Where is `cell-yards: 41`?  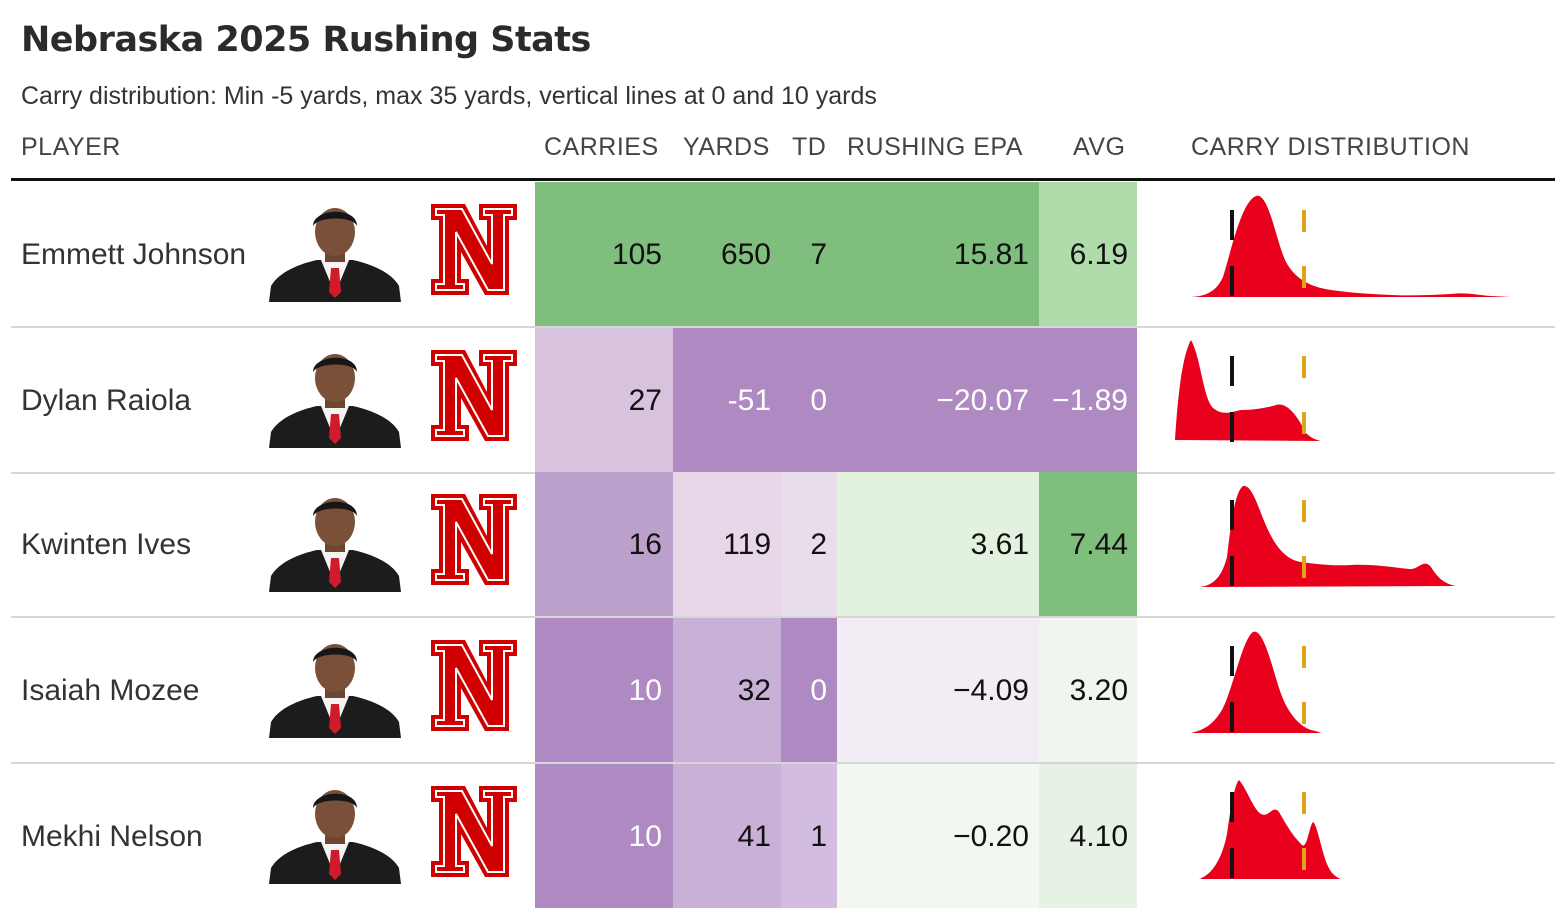 cell-yards: 41 is located at coordinates (754, 836).